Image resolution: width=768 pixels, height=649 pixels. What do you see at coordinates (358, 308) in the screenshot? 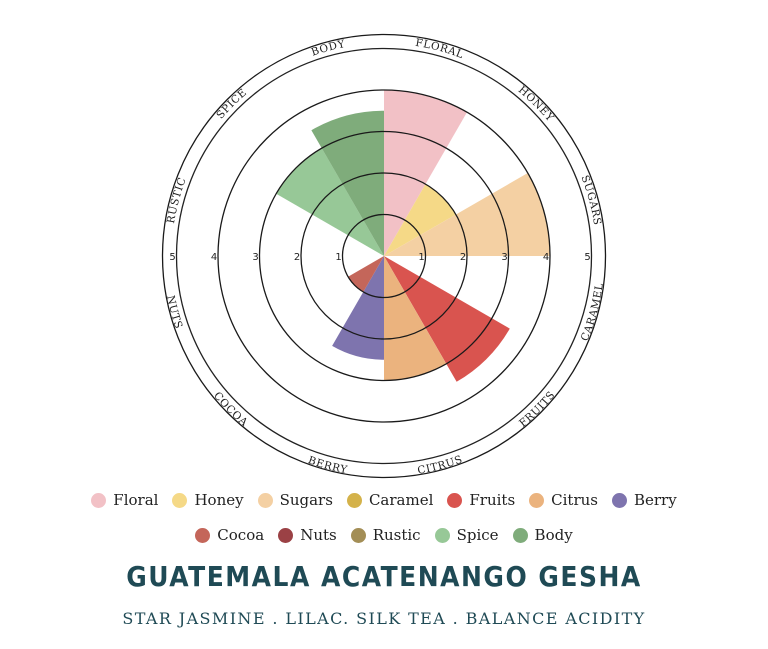
I see `sector-berry` at bounding box center [358, 308].